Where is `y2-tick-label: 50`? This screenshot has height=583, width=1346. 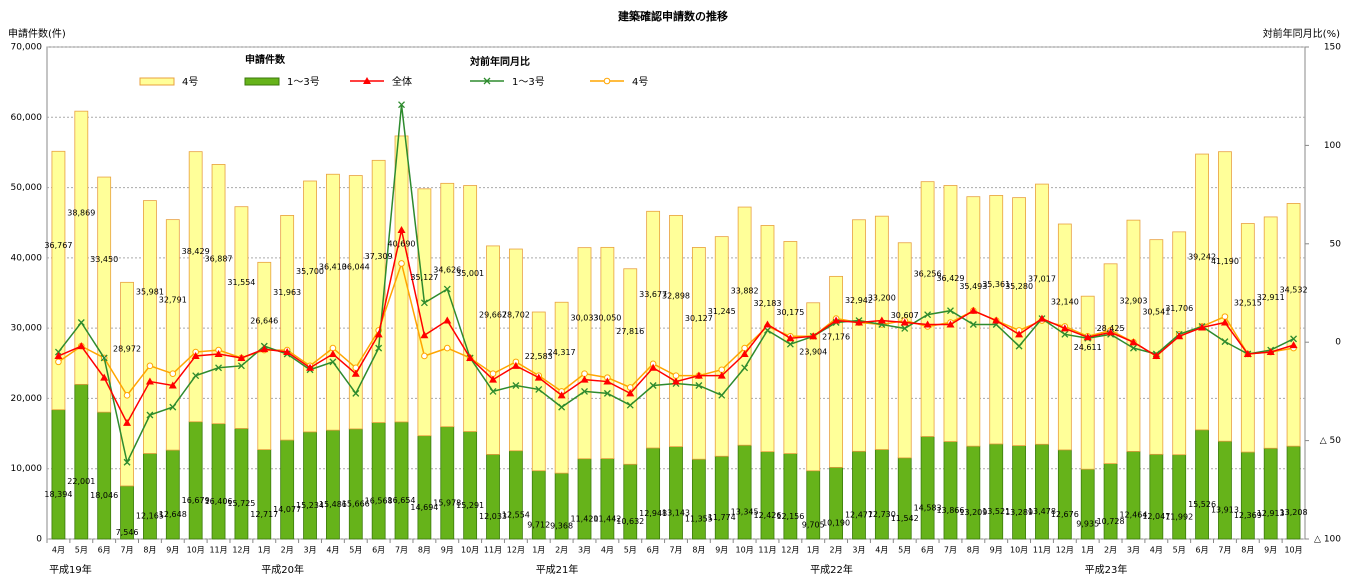 y2-tick-label: 50 is located at coordinates (1336, 244).